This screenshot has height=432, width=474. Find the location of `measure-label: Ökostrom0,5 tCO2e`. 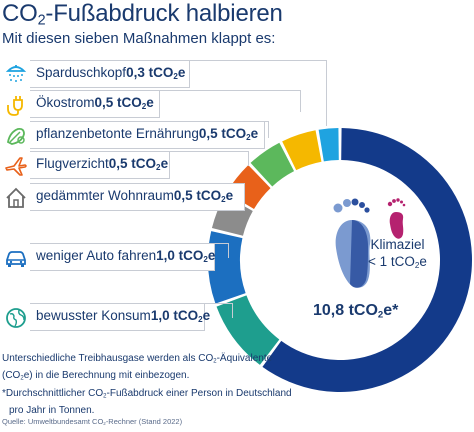

measure-label: Ökostrom0,5 tCO2e is located at coordinates (95, 103).